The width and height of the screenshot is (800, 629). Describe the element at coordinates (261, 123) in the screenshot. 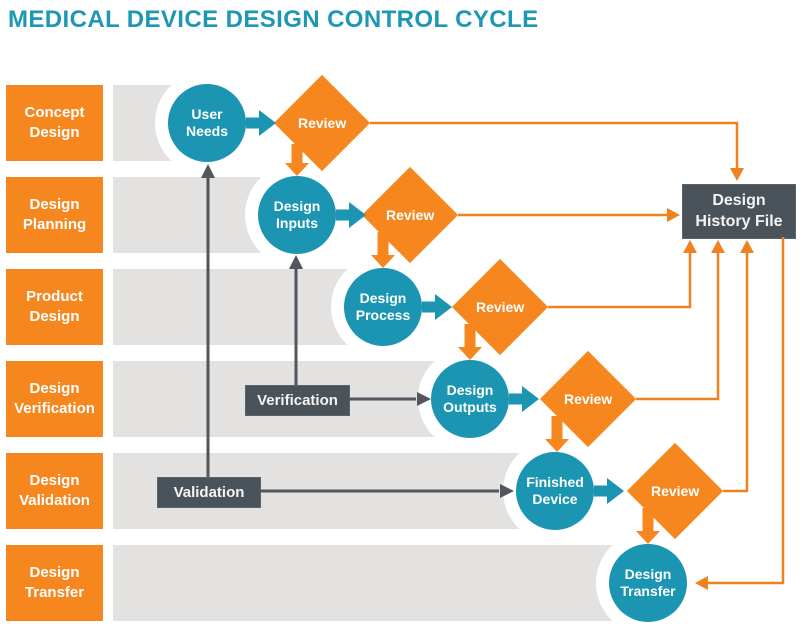

I see `arrow-user-needs-to-review-icon` at that location.